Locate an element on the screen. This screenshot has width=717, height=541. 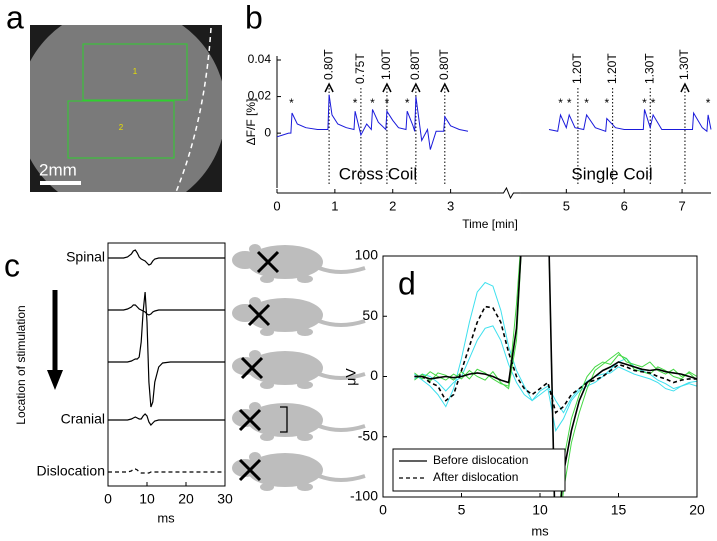
scale-bar-label: 2mm is located at coordinates (58, 169).